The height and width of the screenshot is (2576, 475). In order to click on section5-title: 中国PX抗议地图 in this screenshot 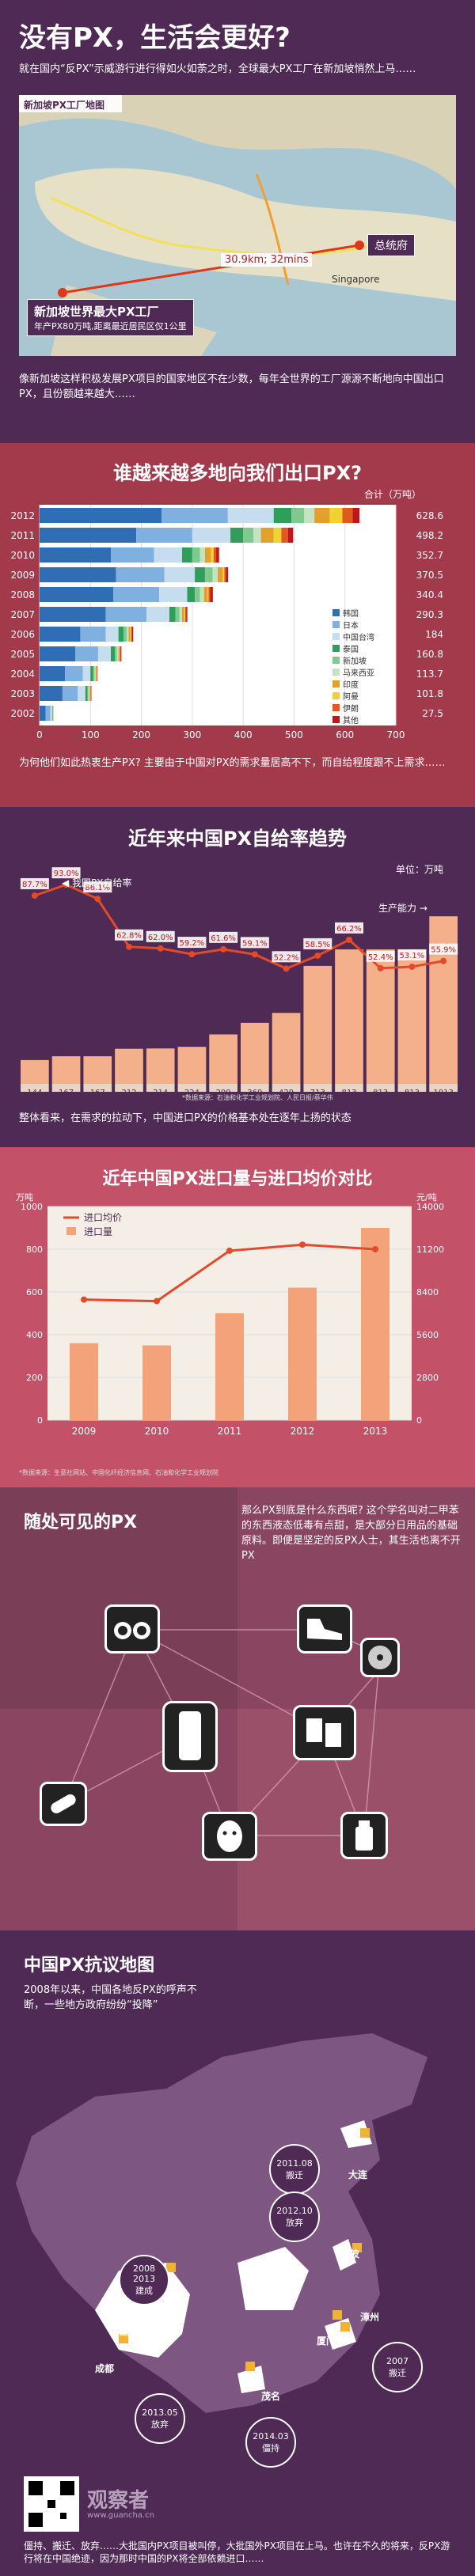, I will do `click(89, 1966)`.